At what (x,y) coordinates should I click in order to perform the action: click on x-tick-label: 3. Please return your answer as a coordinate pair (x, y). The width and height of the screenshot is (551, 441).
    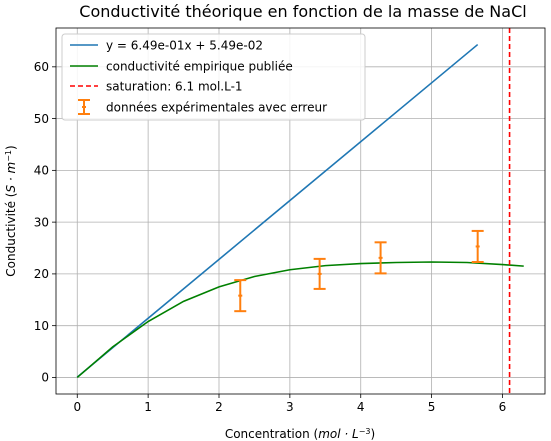
    Looking at the image, I should click on (290, 407).